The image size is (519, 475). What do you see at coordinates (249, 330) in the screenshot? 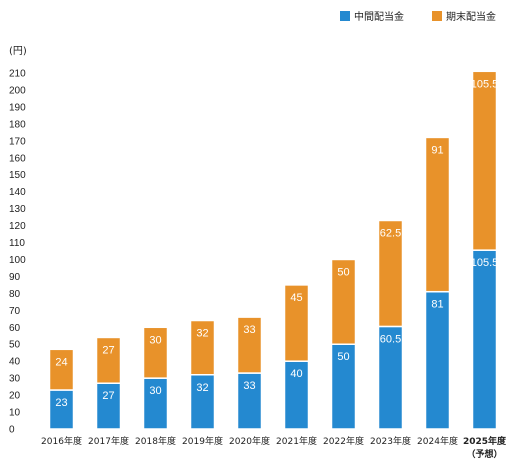
I see `data-label-yearend: 33` at bounding box center [249, 330].